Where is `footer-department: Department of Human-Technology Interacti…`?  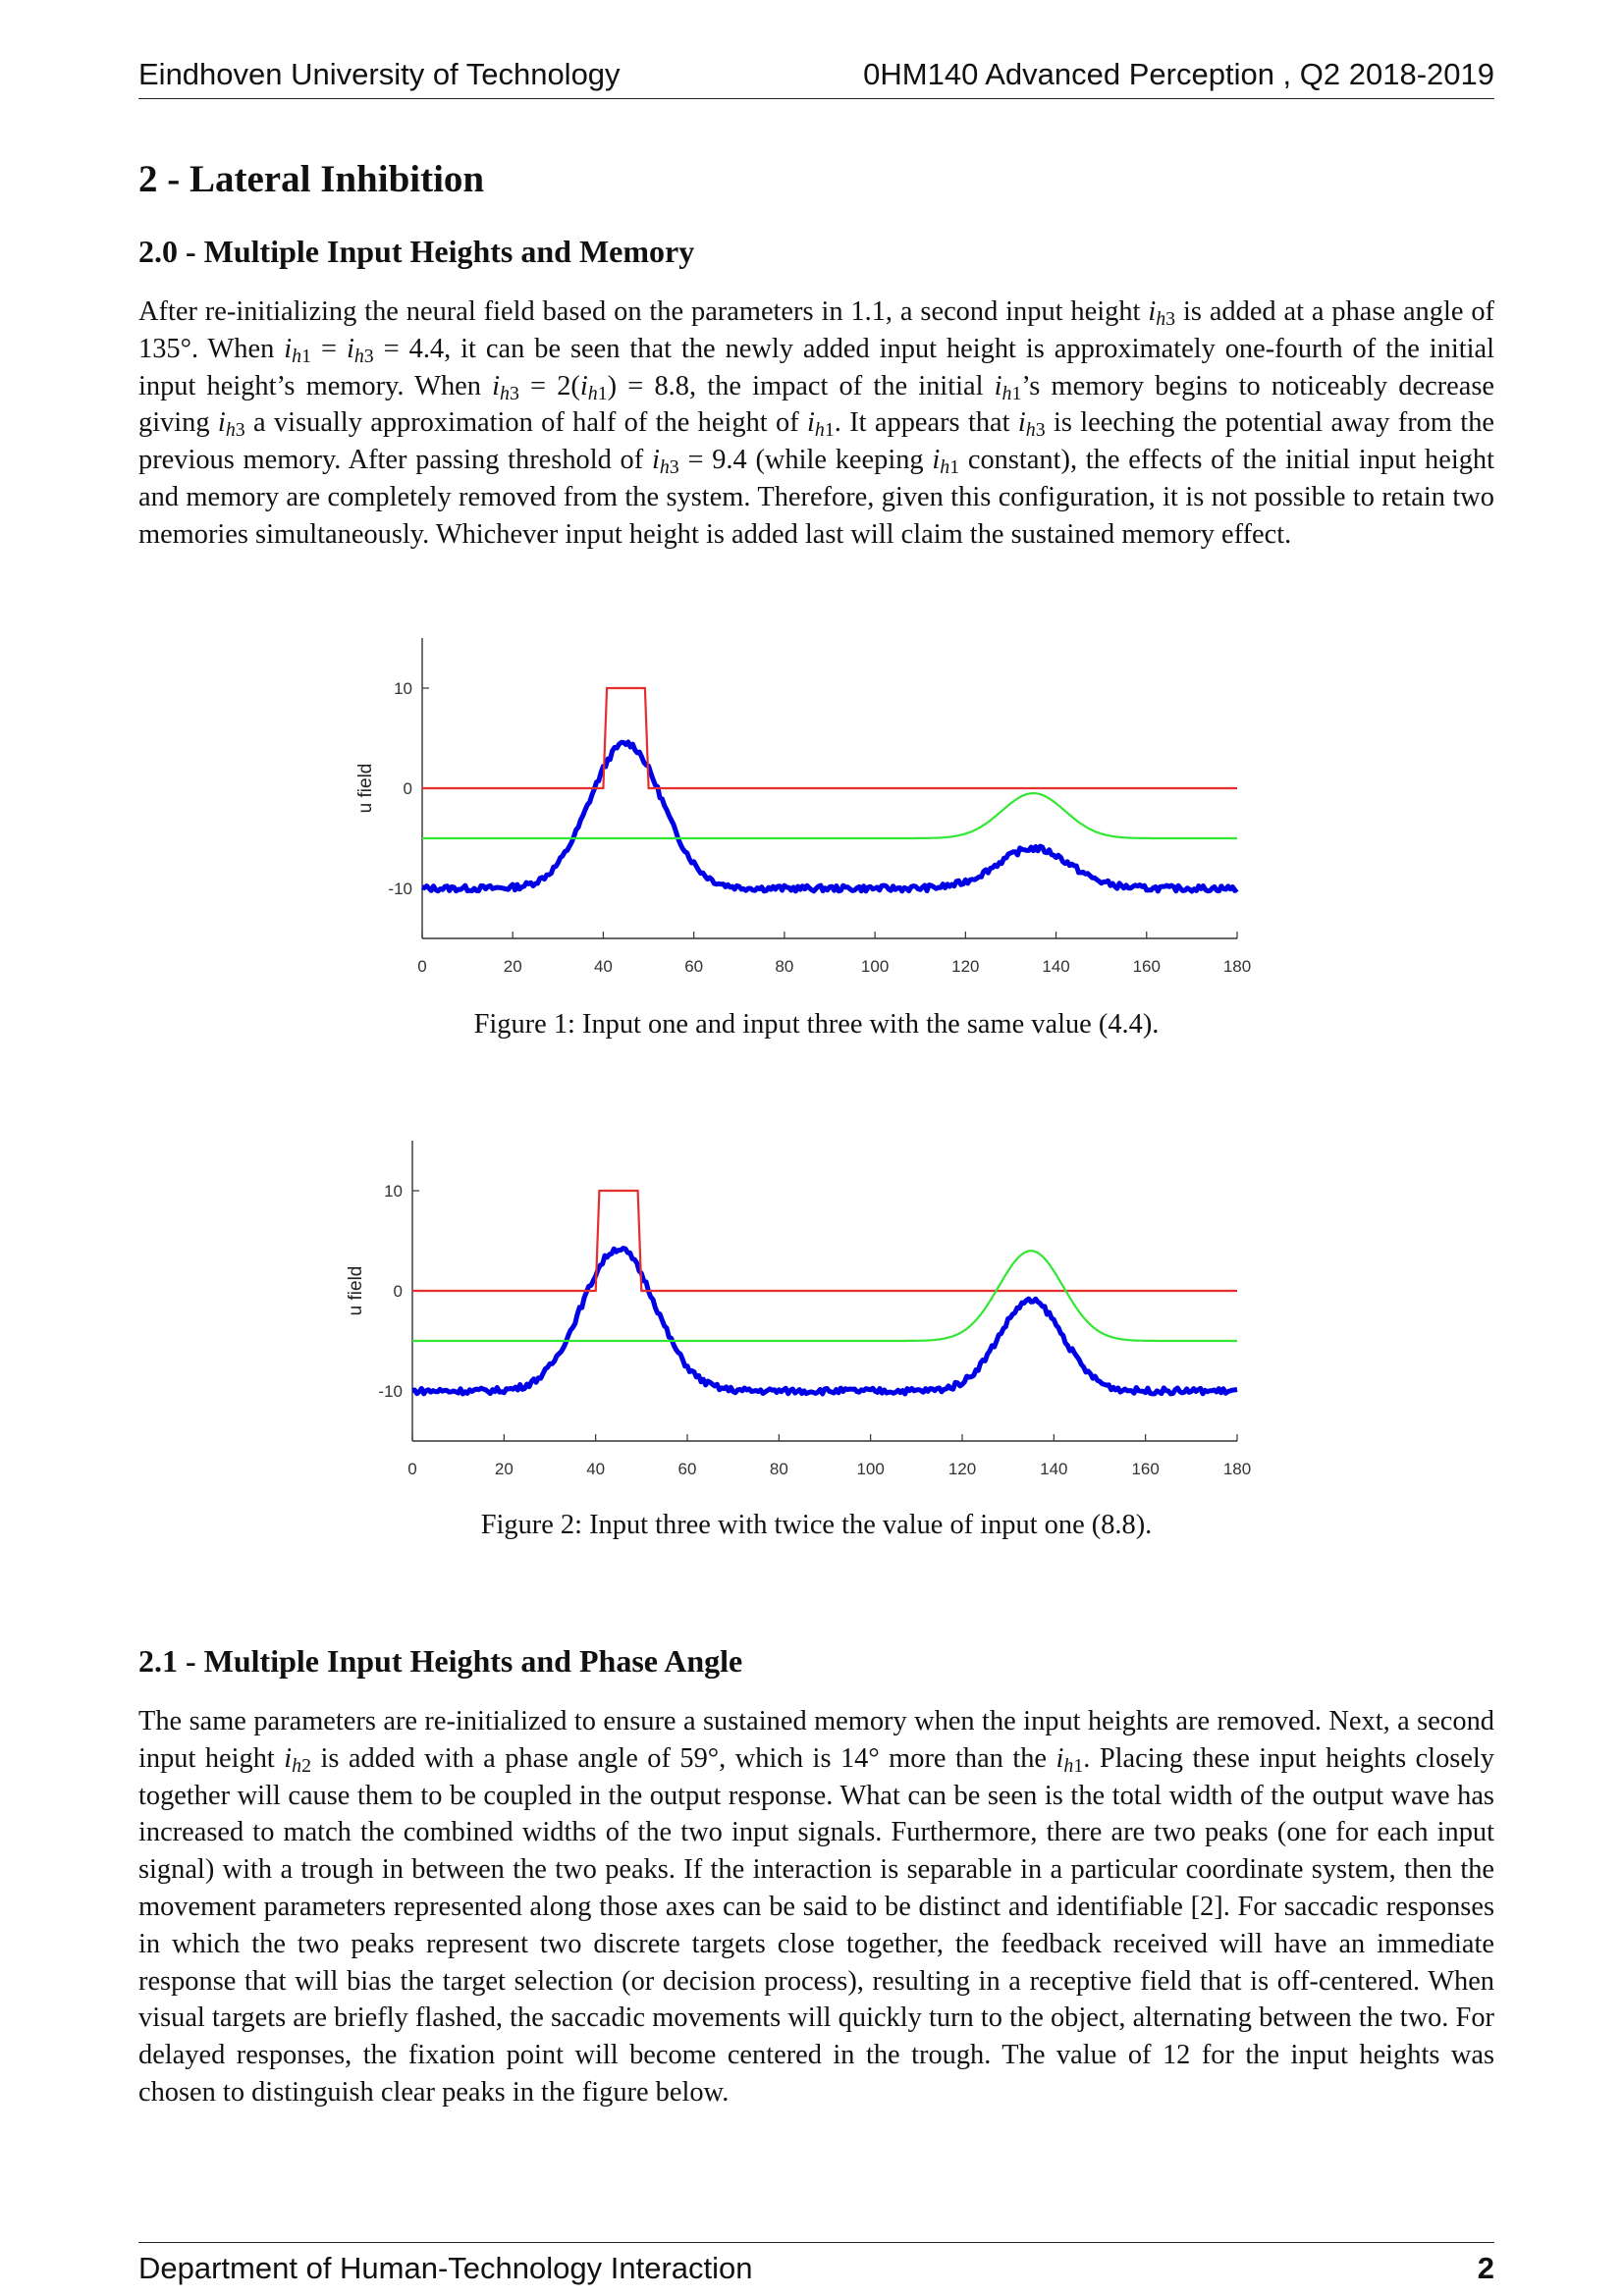 footer-department: Department of Human-Technology Interacti… is located at coordinates (445, 2268).